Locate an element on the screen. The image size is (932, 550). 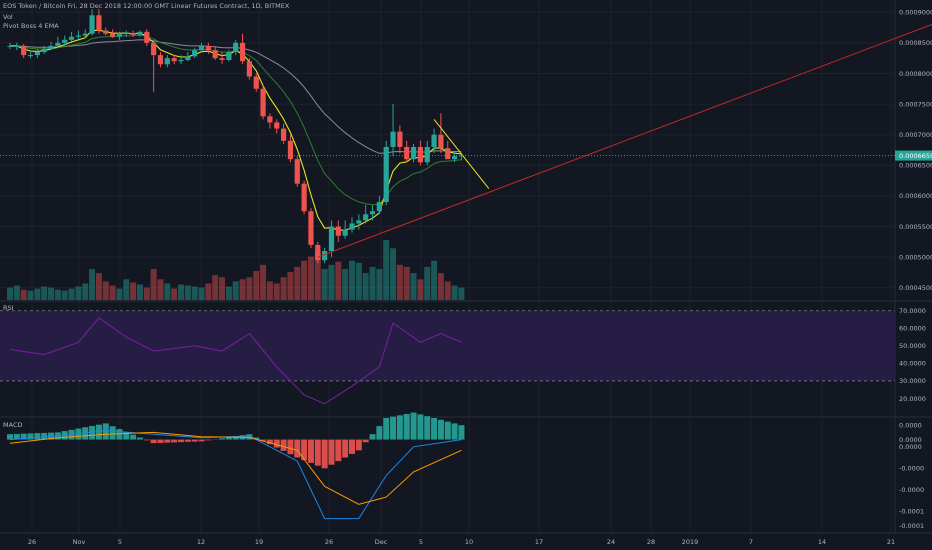
time-tick-label: 17 is located at coordinates (539, 542).